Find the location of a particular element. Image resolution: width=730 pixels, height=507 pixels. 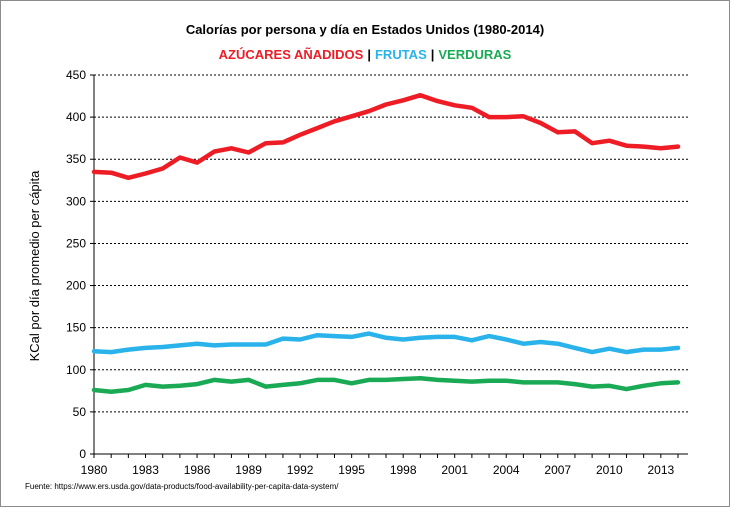

y-tick-label: 400 is located at coordinates (76, 117).